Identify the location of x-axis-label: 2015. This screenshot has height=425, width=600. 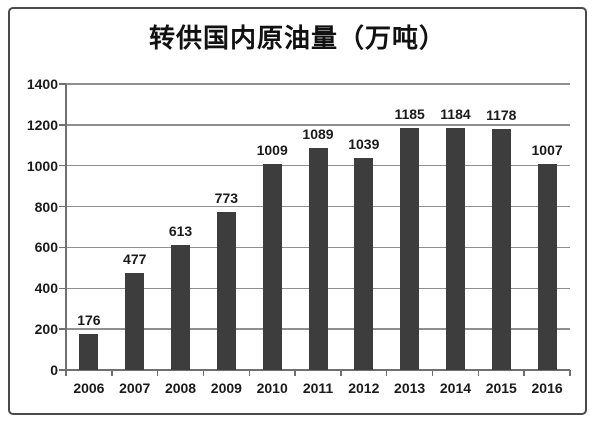
(501, 388).